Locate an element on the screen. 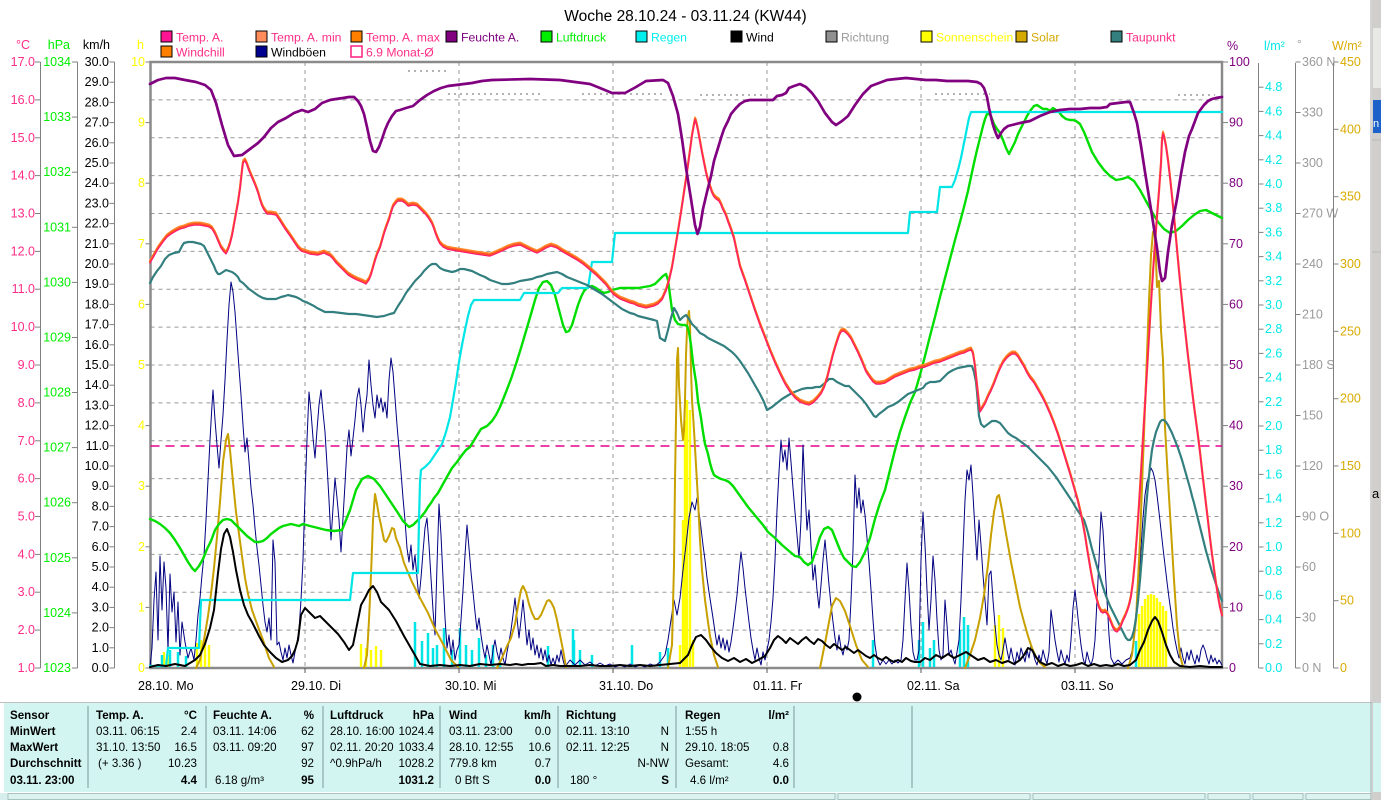 The height and width of the screenshot is (805, 1381). svg-text: Windchill is located at coordinates (200, 53).